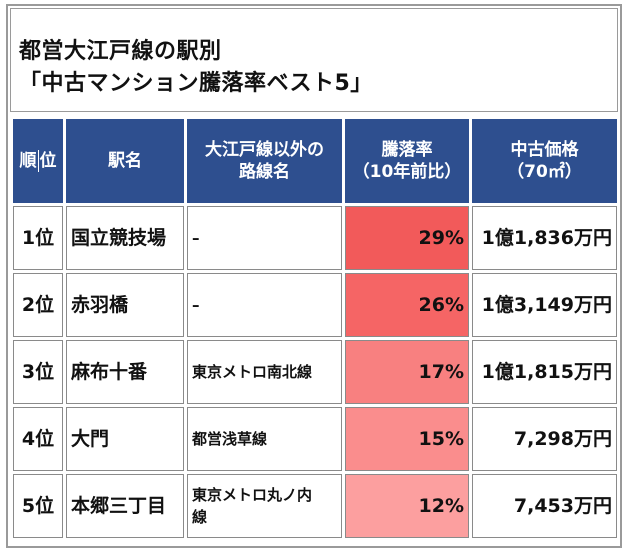  Describe the element at coordinates (264, 506) in the screenshot. I see `other-lines-cell: 東京メトロ丸ノ内 線` at that location.